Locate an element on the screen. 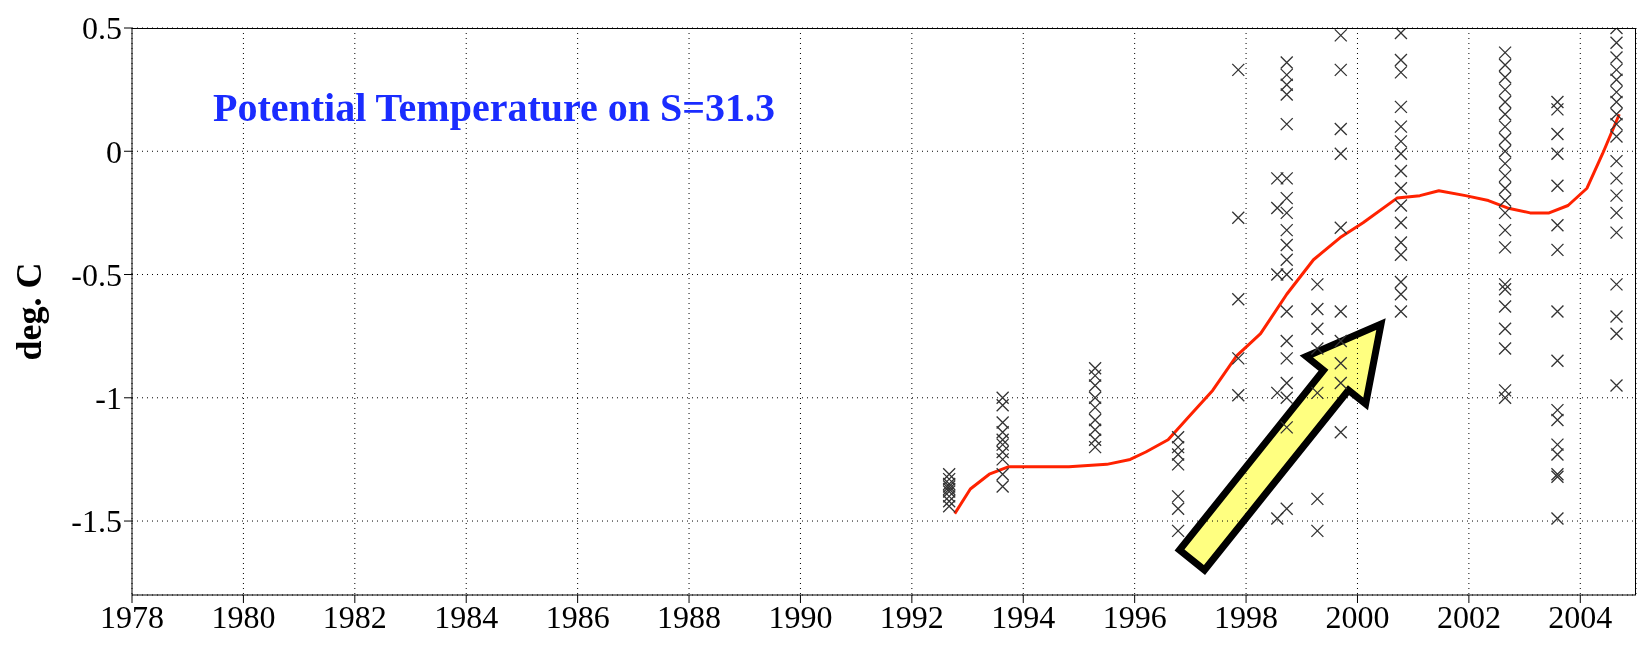 The height and width of the screenshot is (653, 1640). y-tick-label: 0 is located at coordinates (114, 151).